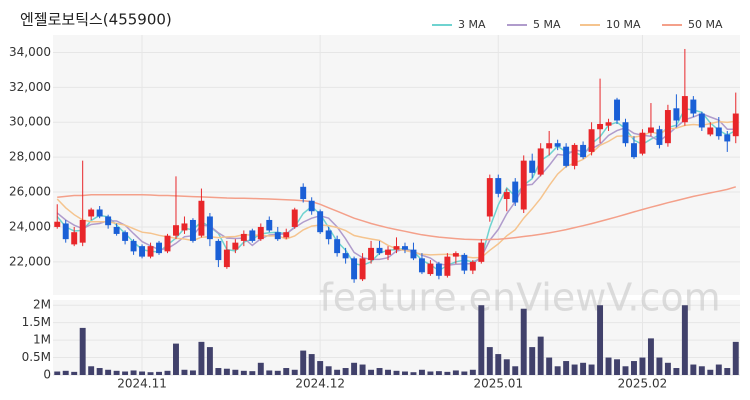  What do you see at coordinates (320, 384) in the screenshot?
I see `x-tick-label: 2024.12` at bounding box center [320, 384].